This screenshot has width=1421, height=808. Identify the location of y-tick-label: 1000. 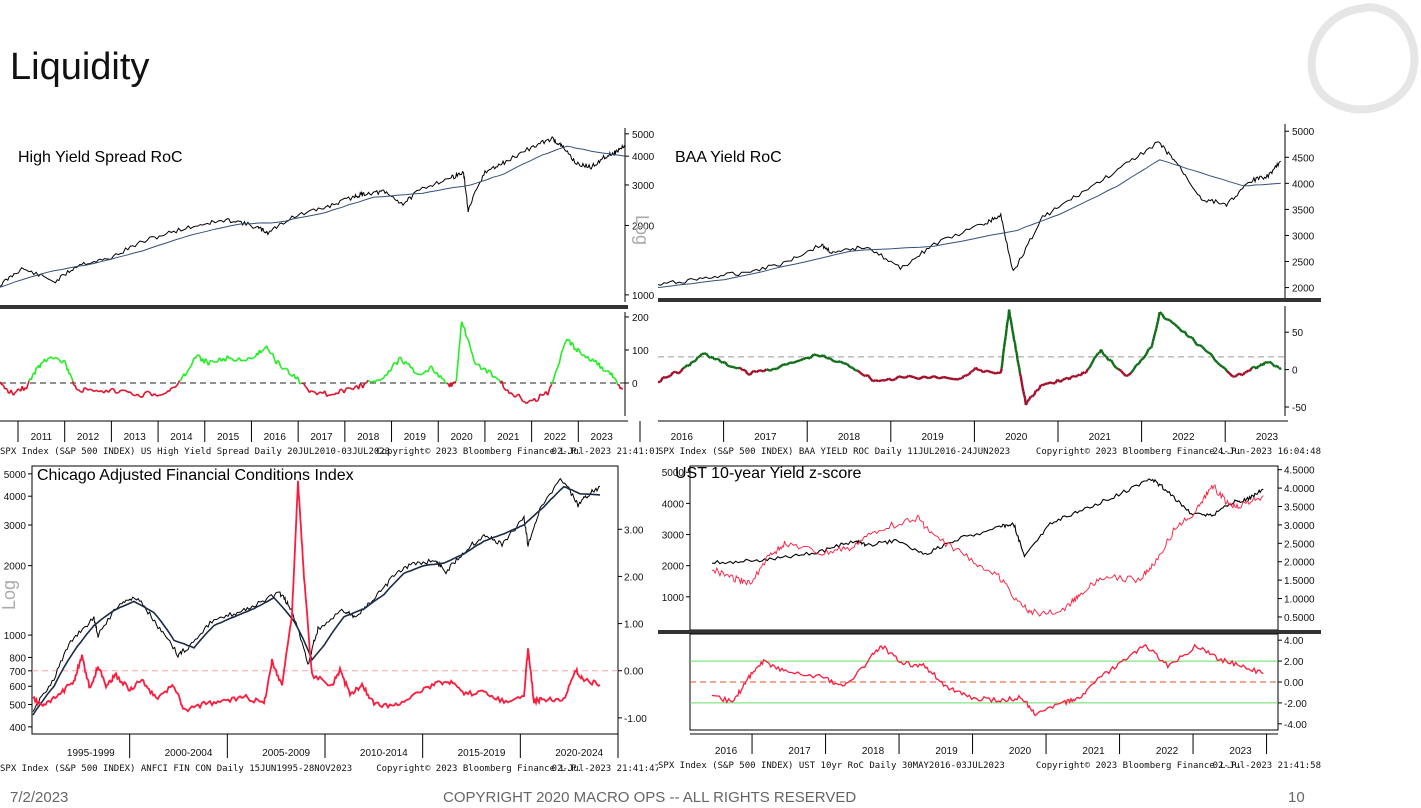
(15, 636).